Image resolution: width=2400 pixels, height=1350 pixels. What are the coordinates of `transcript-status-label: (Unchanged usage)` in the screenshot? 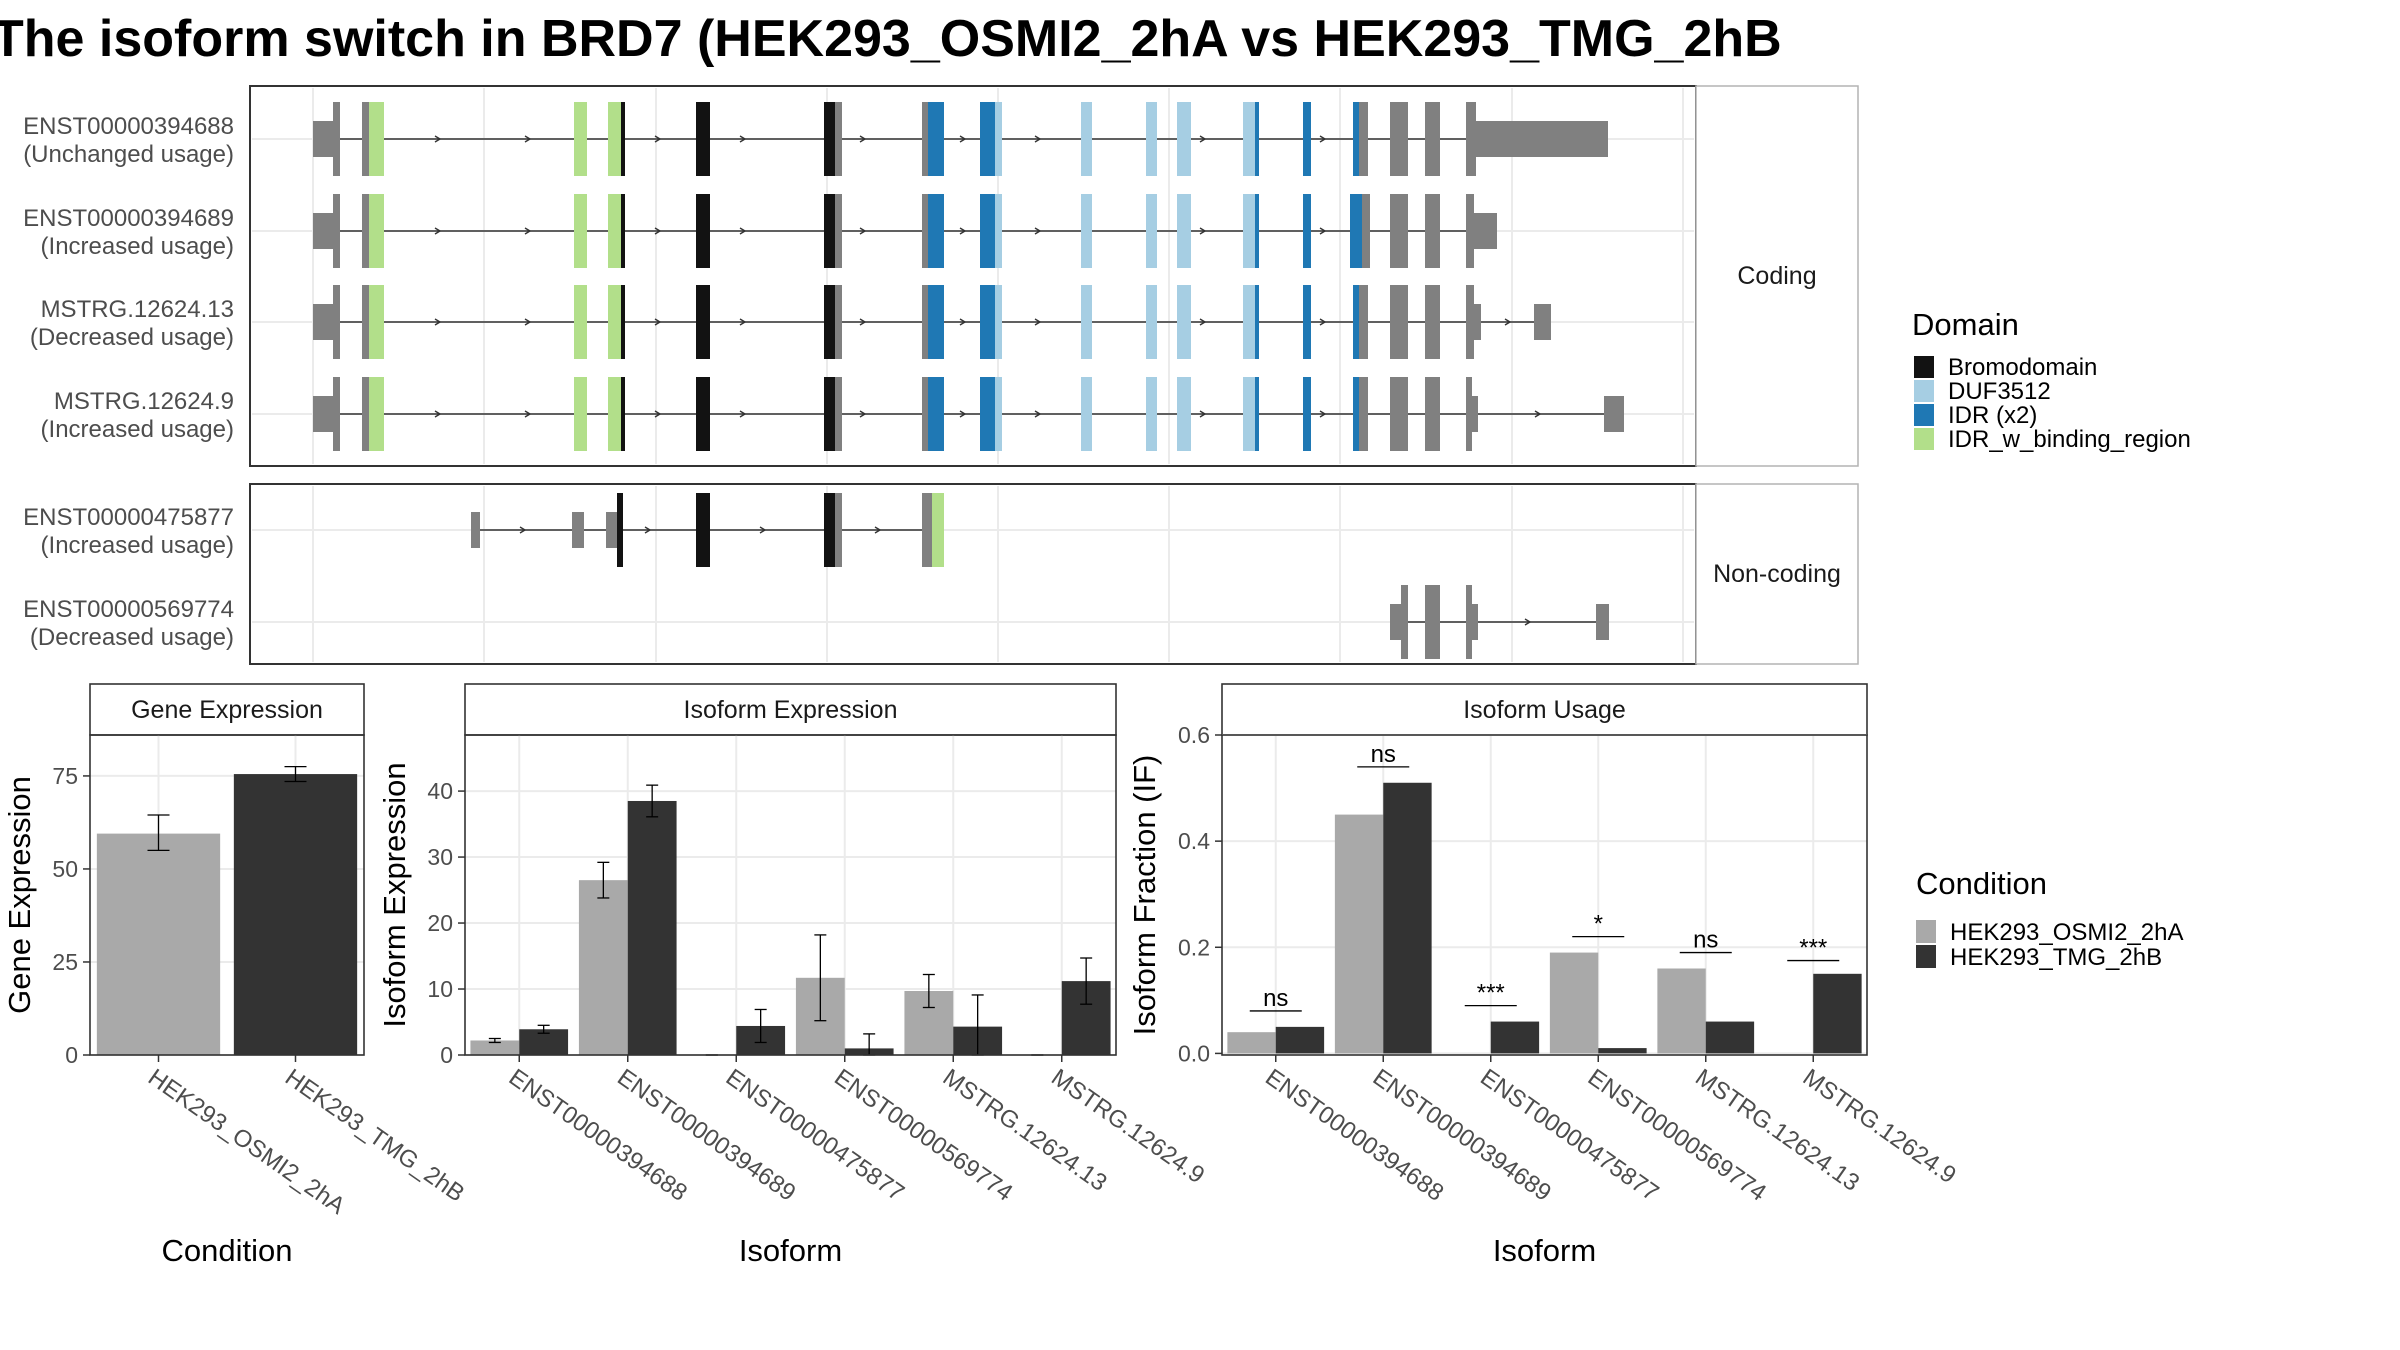 It's located at (128, 154).